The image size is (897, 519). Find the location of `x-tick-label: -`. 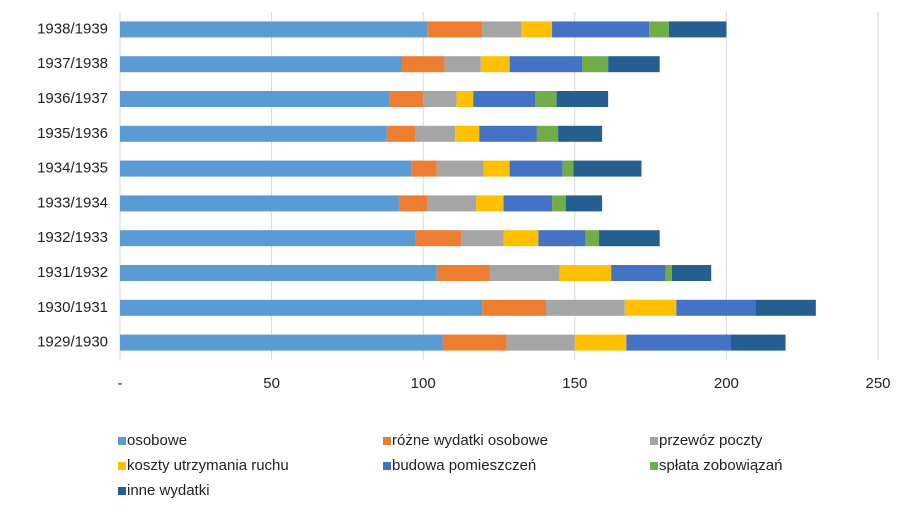

x-tick-label: - is located at coordinates (120, 383).